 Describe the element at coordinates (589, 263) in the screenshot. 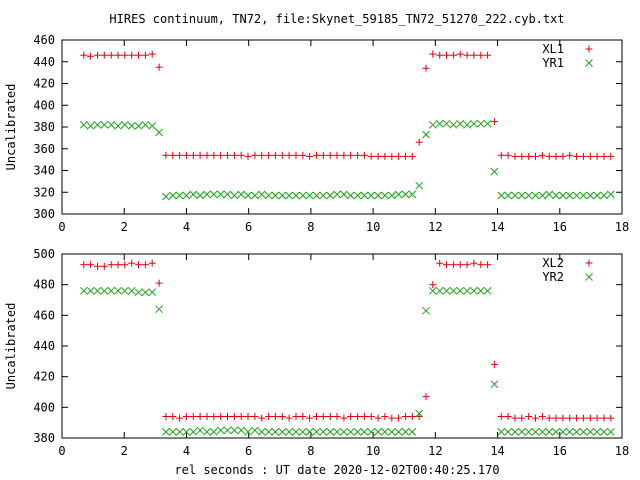

I see `legend-marker-xl2` at that location.